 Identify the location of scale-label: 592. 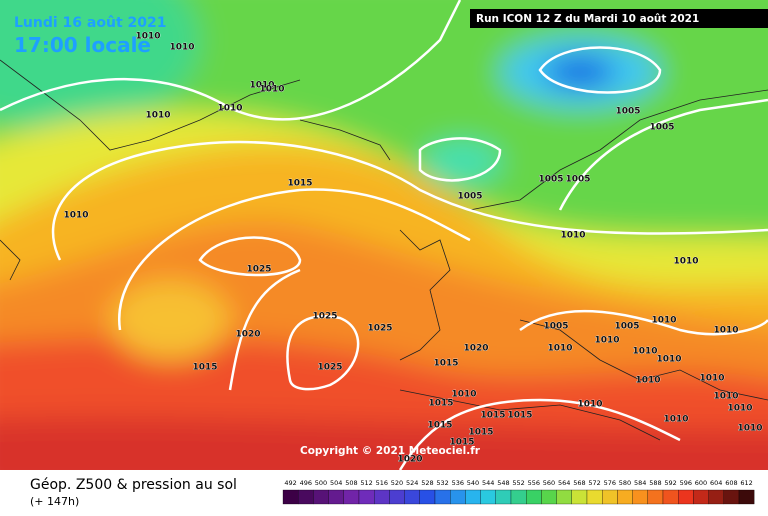
(670, 483).